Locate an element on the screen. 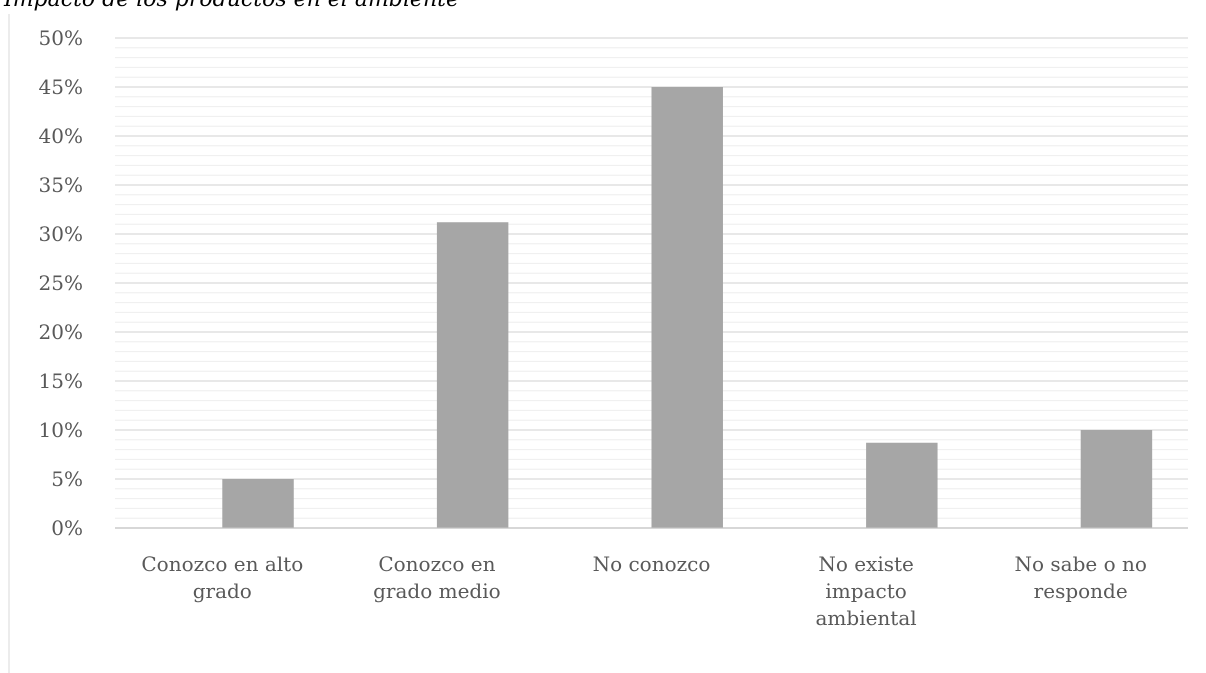  y-tick-label: 5% is located at coordinates (67, 479).